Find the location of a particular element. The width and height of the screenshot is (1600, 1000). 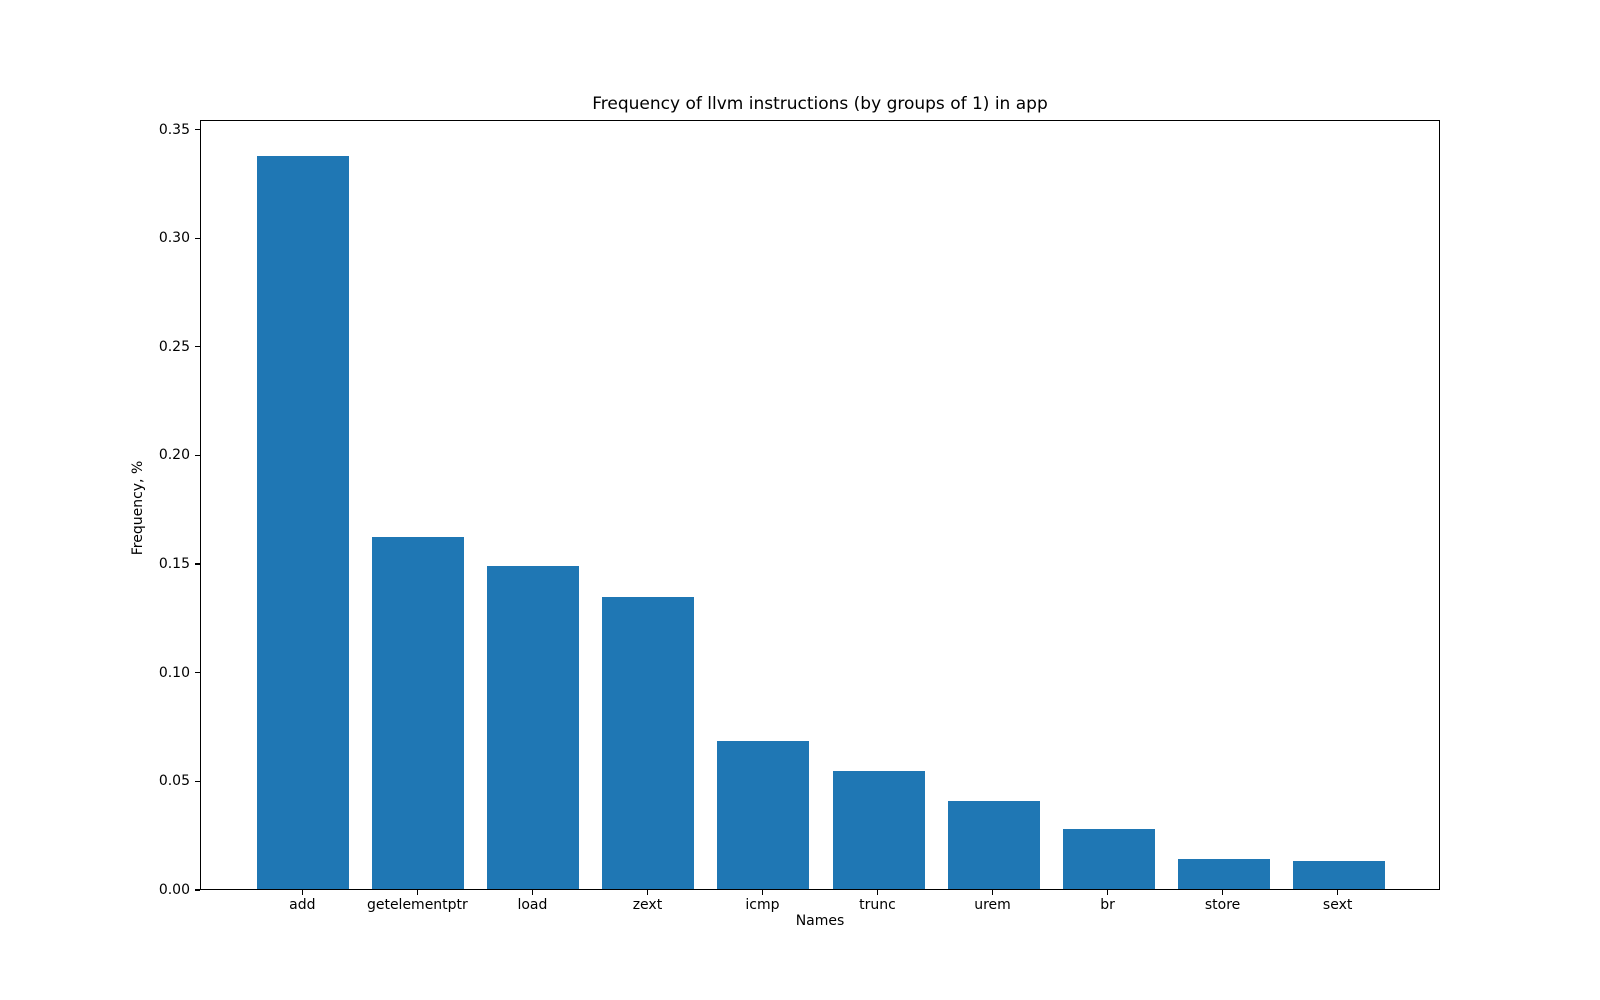

bar-icmp is located at coordinates (763, 815).